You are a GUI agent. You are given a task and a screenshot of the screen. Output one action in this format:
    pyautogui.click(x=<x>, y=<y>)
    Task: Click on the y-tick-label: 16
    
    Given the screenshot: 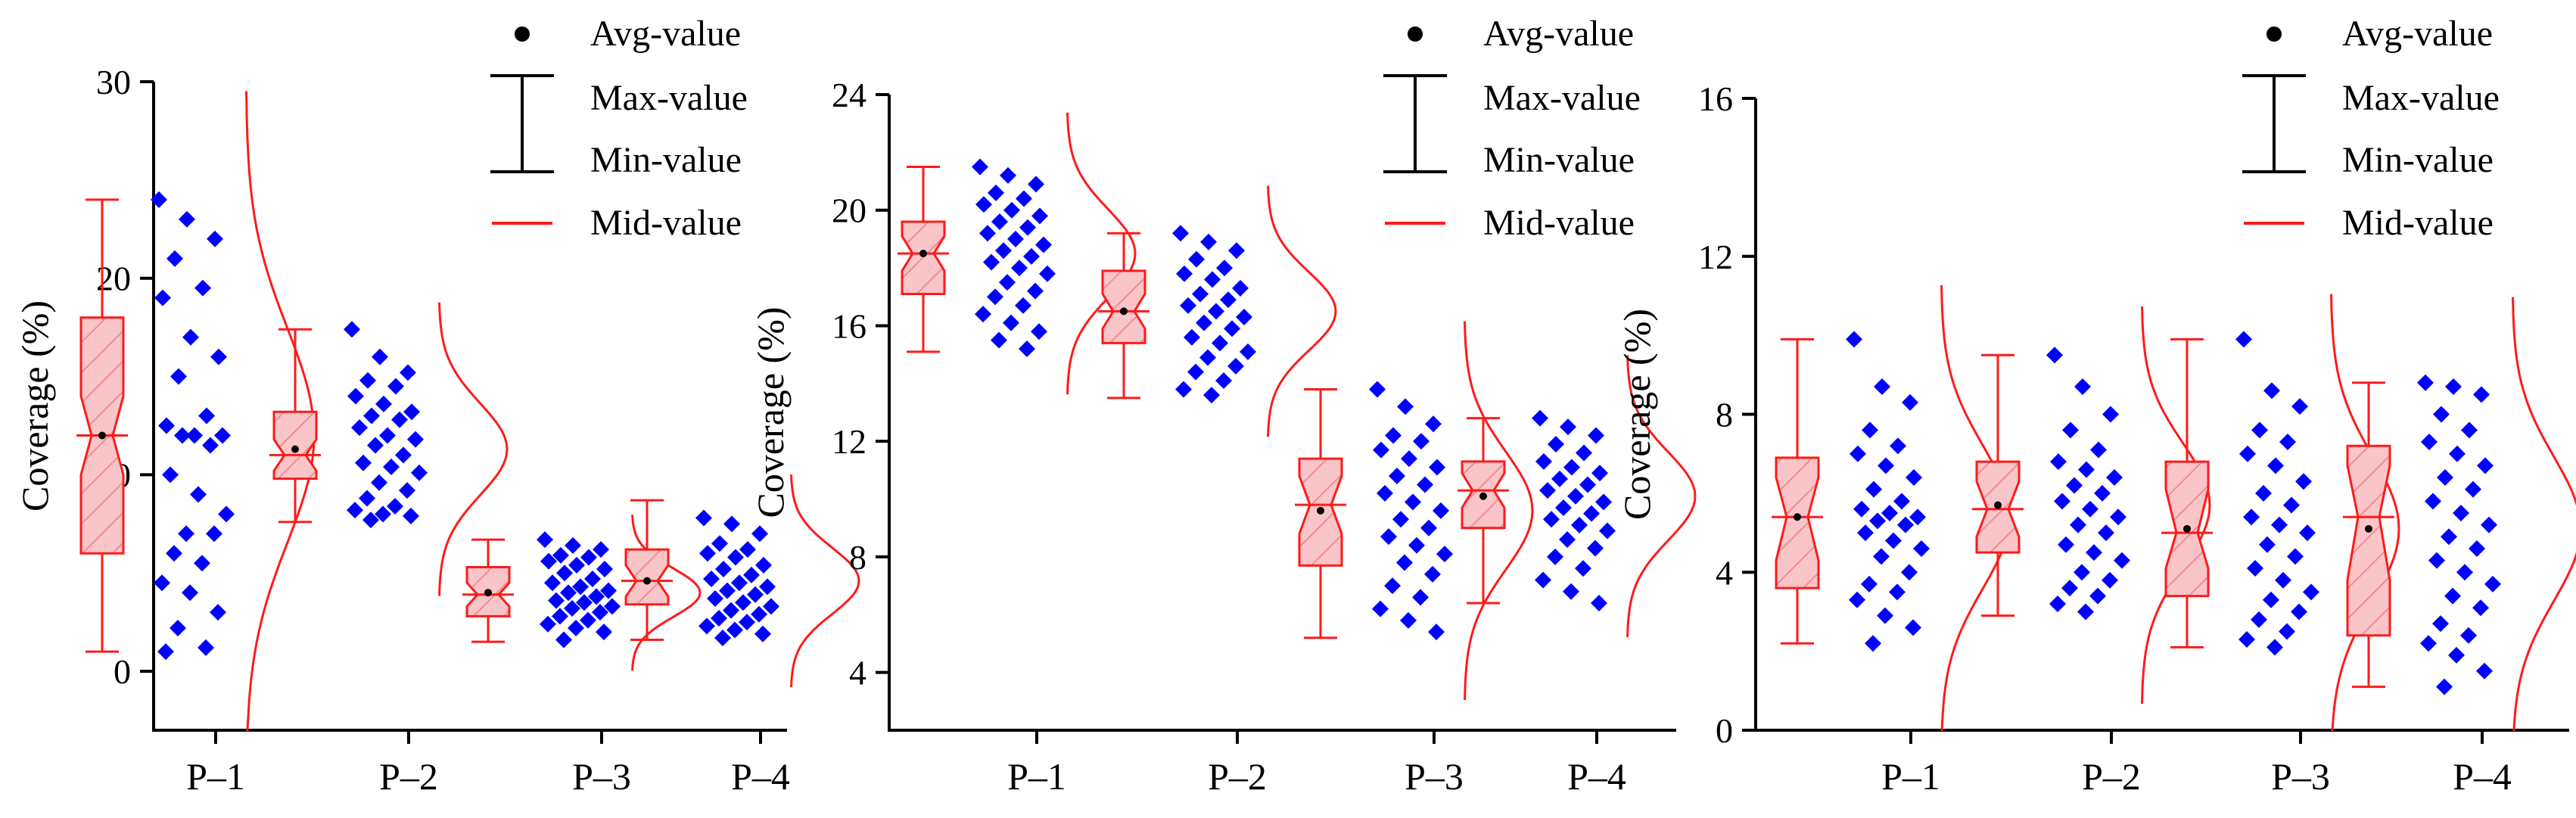 What is the action you would take?
    pyautogui.click(x=849, y=325)
    